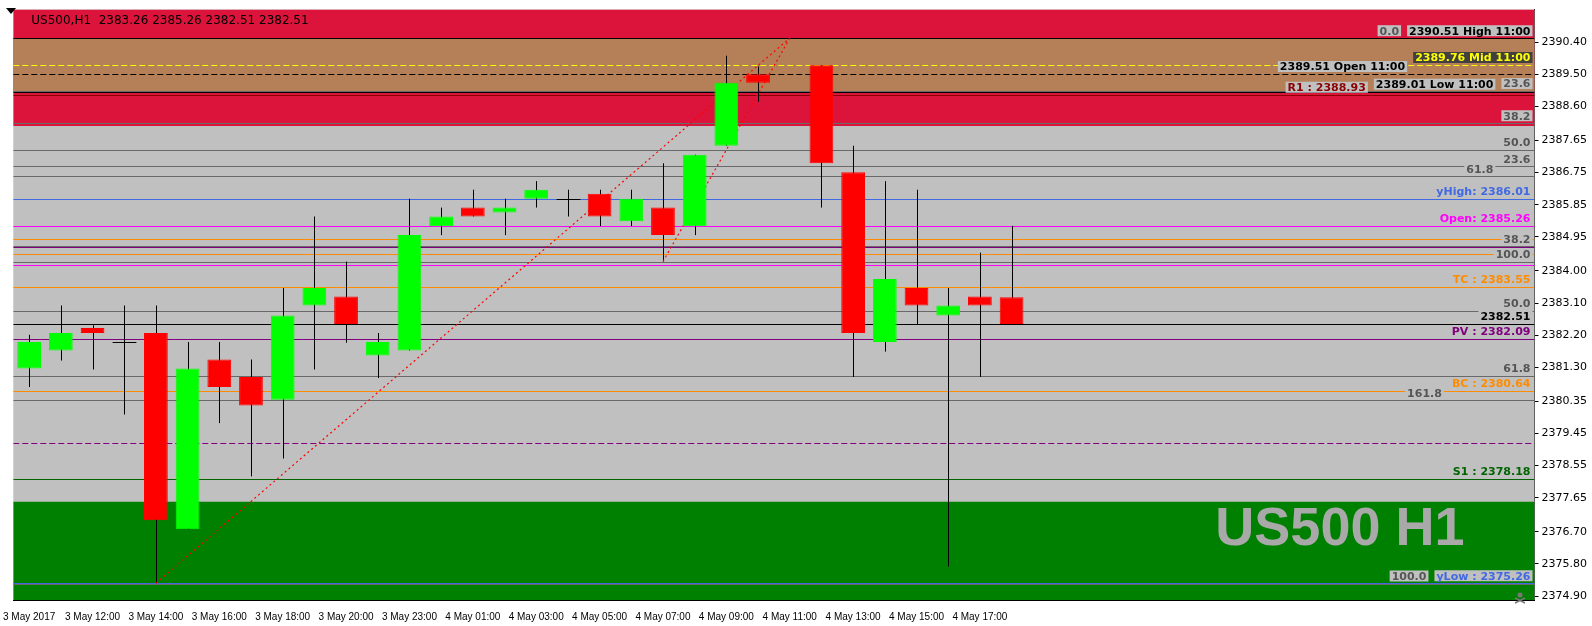 Image resolution: width=1592 pixels, height=626 pixels. I want to click on ref-line-label: S1 : 2378.18, so click(1491, 472).